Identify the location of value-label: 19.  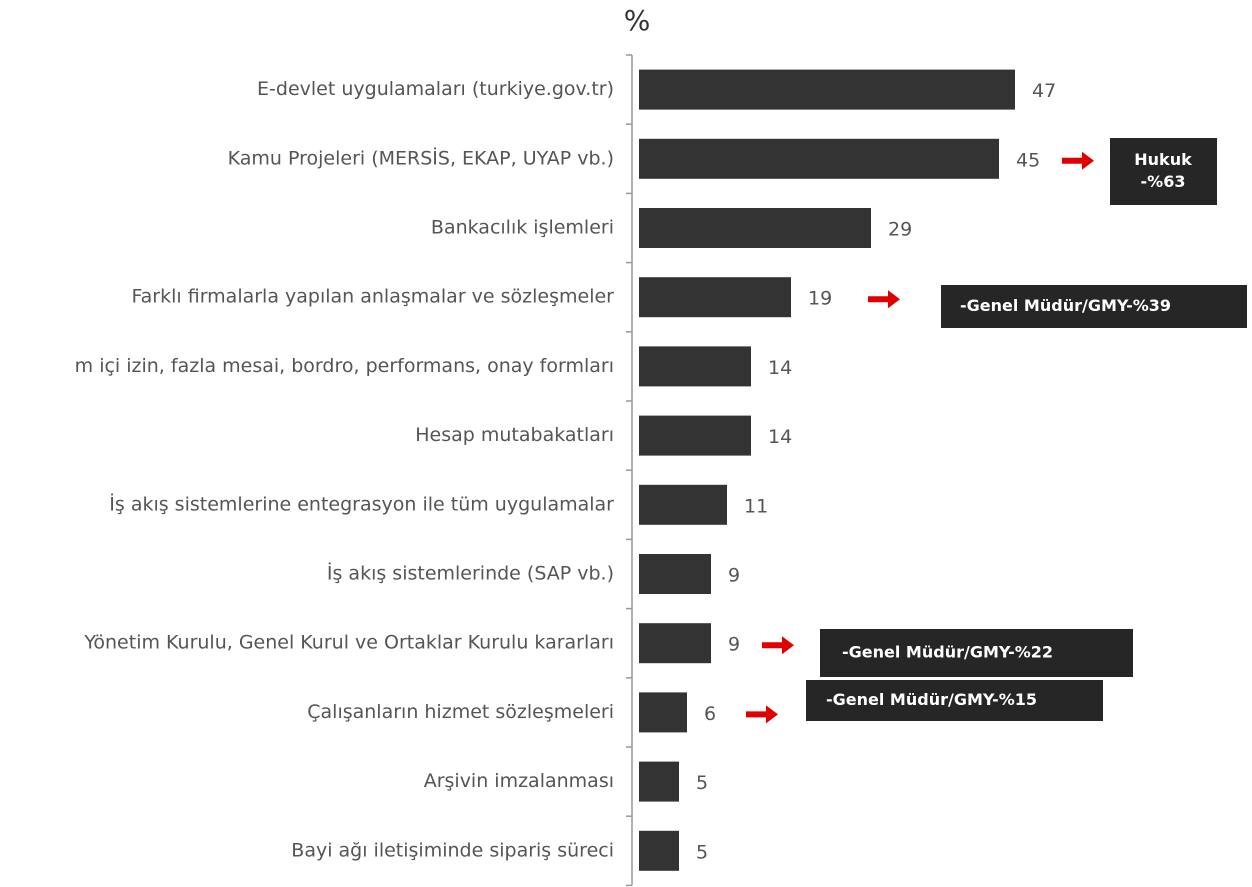
(820, 299).